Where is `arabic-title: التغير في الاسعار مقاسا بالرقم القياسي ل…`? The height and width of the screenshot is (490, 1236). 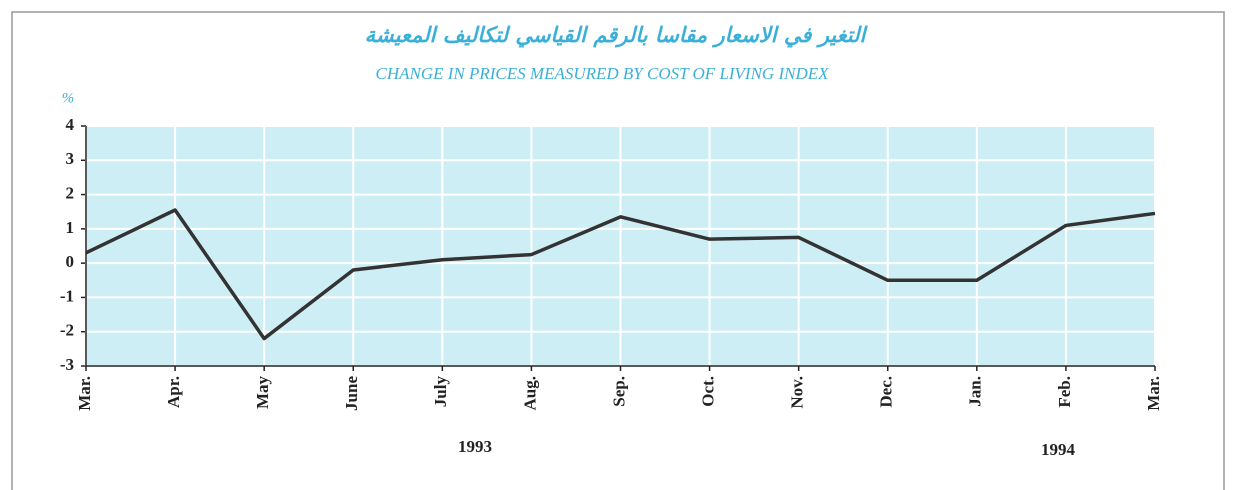 arabic-title: التغير في الاسعار مقاسا بالرقم القياسي ل… is located at coordinates (617, 35).